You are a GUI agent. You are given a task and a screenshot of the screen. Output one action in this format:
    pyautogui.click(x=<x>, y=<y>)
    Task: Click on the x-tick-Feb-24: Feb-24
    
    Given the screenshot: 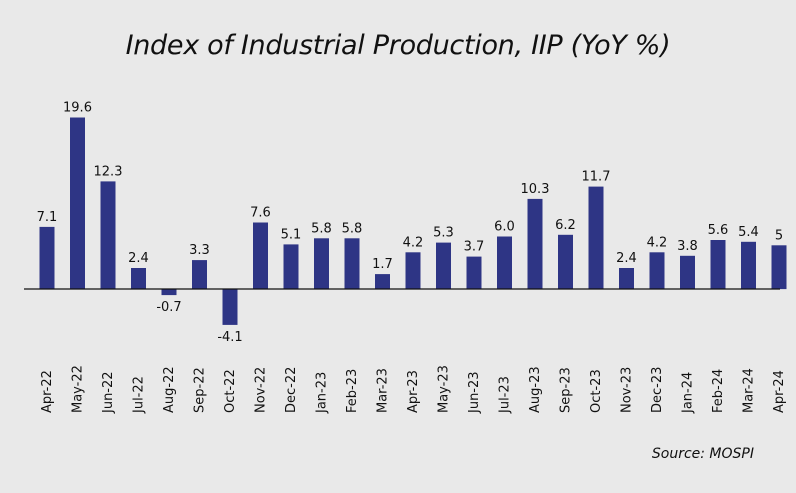 What is the action you would take?
    pyautogui.click(x=718, y=391)
    